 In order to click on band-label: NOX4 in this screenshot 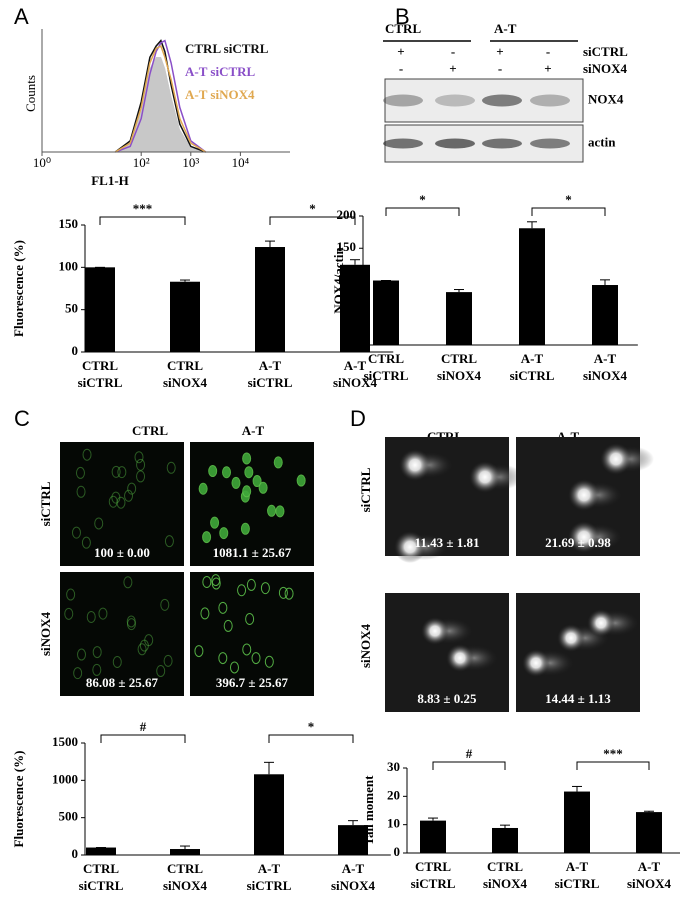, I will do `click(606, 98)`.